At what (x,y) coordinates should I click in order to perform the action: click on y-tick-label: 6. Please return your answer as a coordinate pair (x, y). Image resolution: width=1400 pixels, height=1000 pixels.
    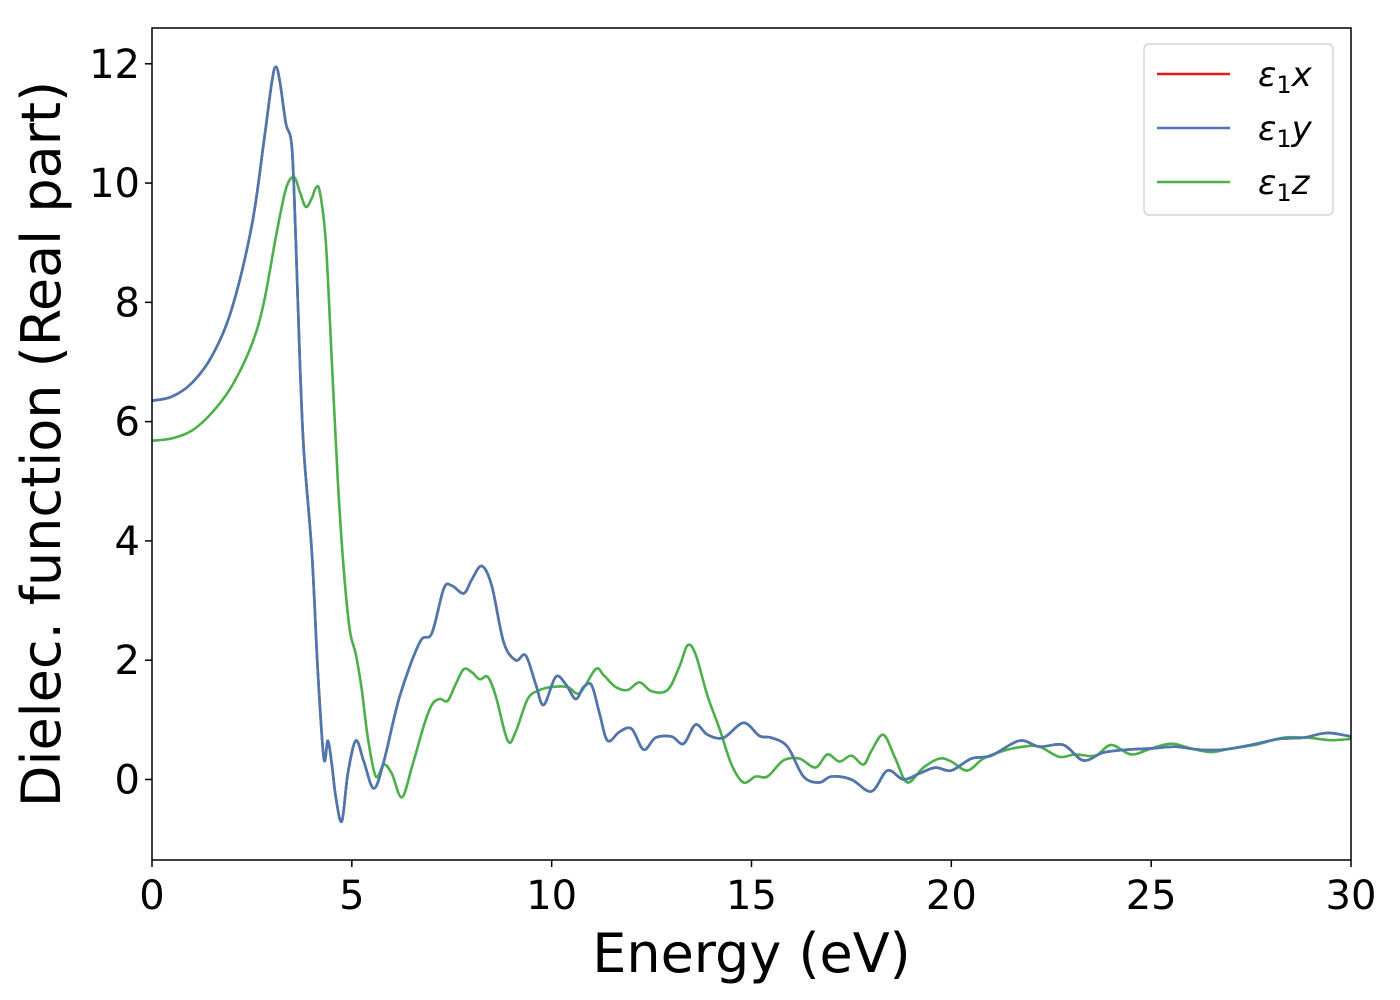
    Looking at the image, I should click on (127, 423).